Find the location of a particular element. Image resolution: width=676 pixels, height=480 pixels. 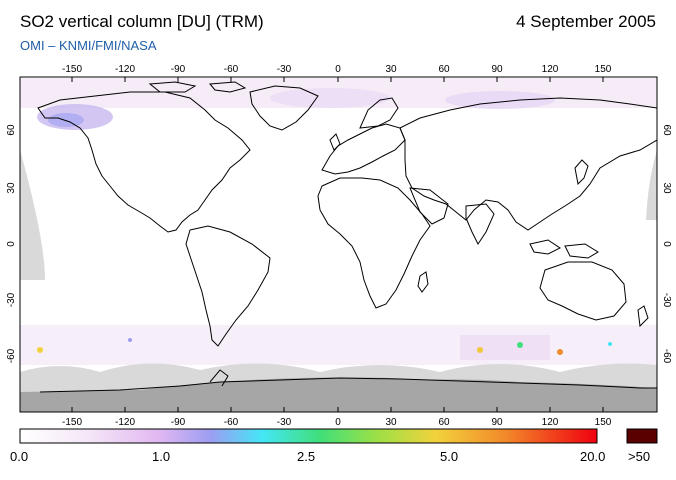

map-date: 4 September 2005 is located at coordinates (586, 21).